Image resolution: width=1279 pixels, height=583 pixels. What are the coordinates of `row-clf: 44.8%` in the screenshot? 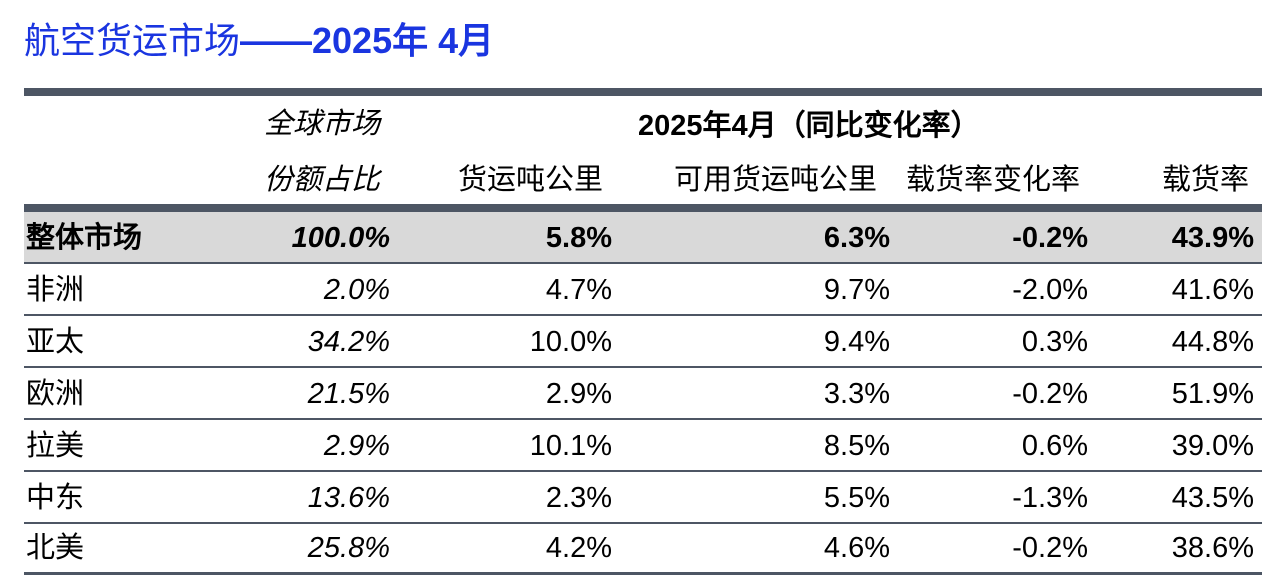 It's located at (1212, 342).